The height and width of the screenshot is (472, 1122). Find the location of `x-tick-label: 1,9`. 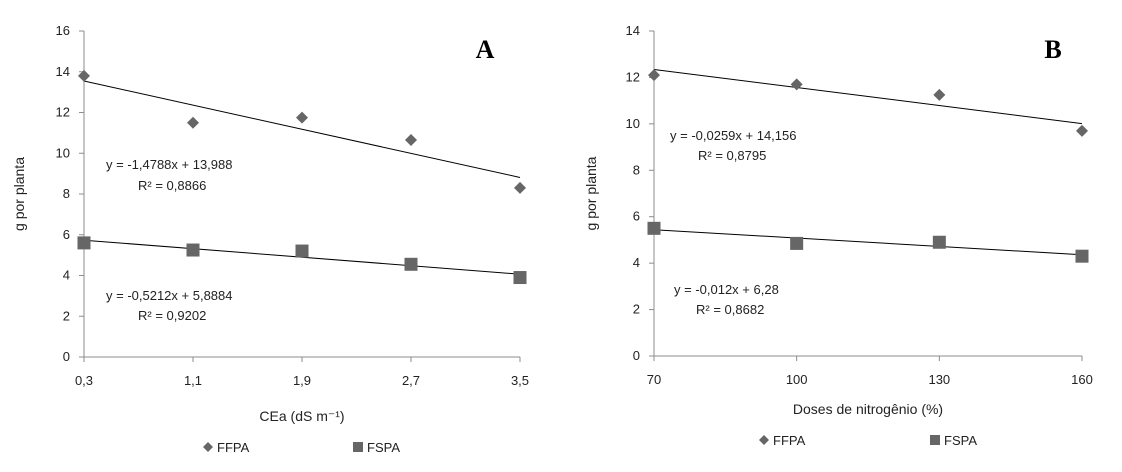

x-tick-label: 1,9 is located at coordinates (302, 380).